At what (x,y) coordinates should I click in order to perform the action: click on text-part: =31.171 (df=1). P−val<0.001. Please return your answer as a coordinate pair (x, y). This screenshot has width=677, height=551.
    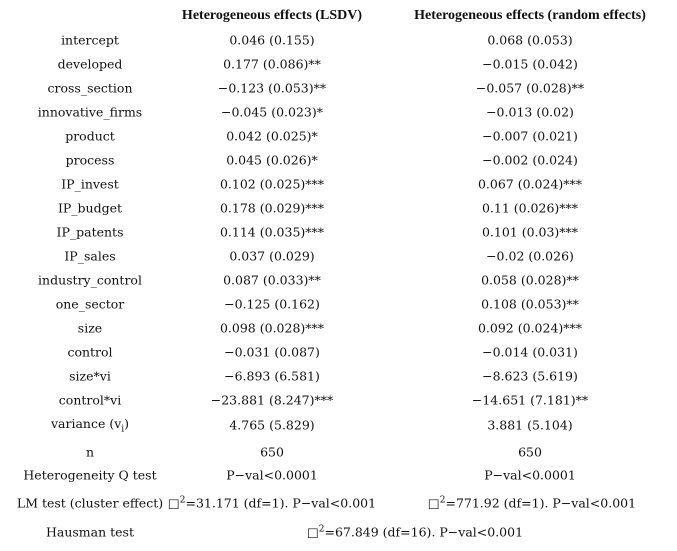
    Looking at the image, I should click on (281, 503).